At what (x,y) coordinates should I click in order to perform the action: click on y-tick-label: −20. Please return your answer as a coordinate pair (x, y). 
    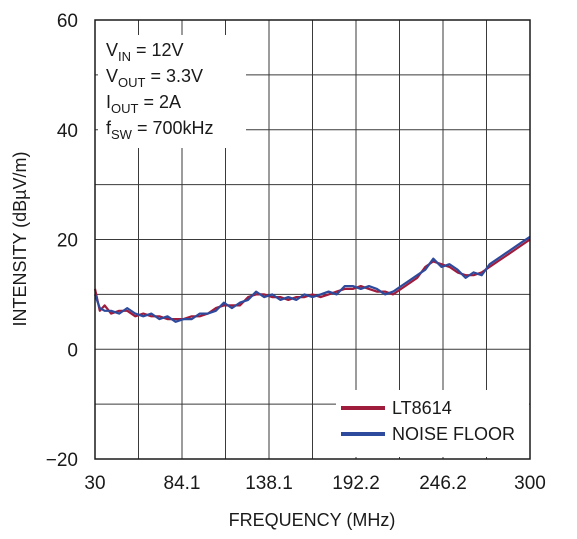
    Looking at the image, I should click on (62, 460).